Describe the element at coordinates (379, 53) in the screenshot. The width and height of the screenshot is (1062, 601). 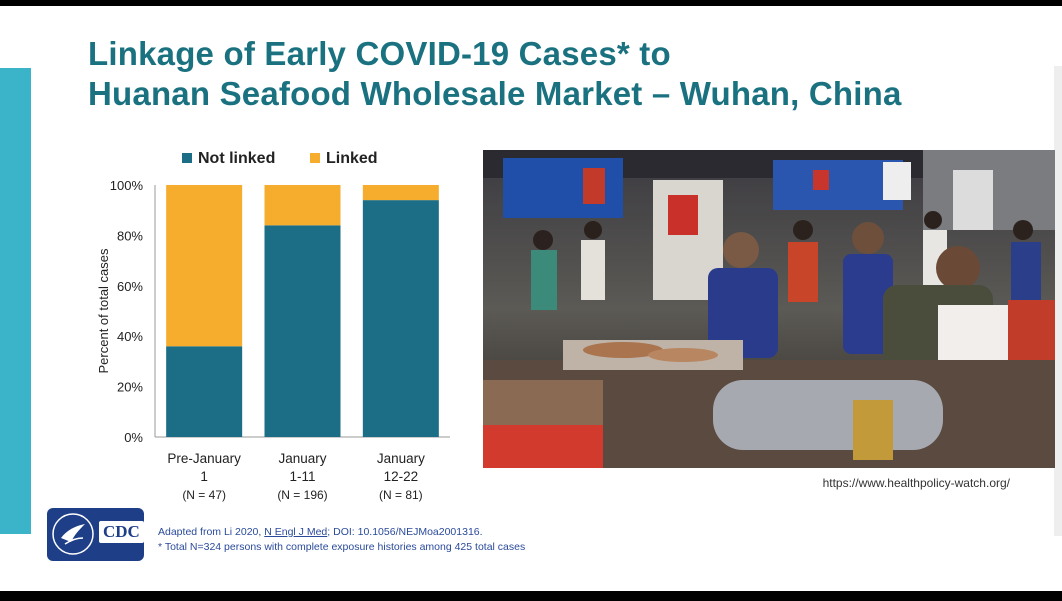
I see `slide-title-line1: Linkage of Early COVID-19 Cases* to` at that location.